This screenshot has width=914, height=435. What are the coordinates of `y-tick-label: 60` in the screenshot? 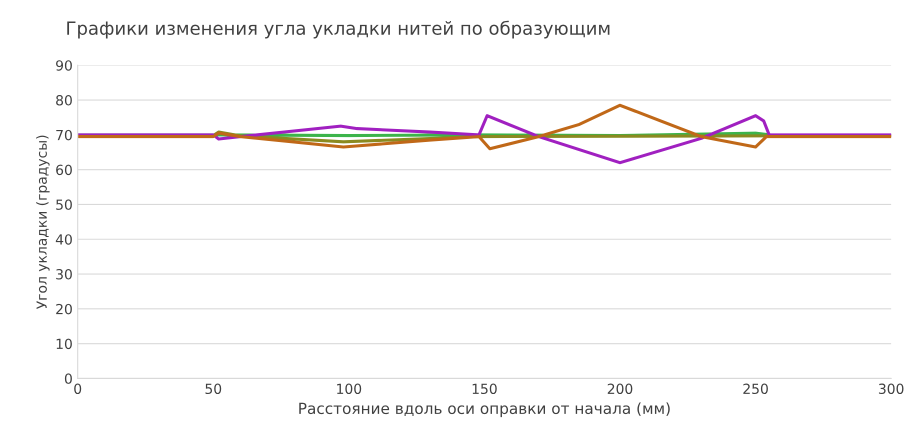 It's located at (64, 170).